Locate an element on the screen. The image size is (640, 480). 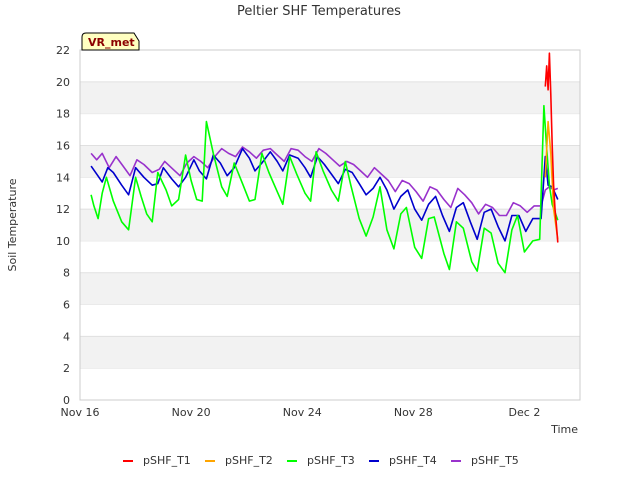
y-tick-label: 20 is located at coordinates (63, 82).